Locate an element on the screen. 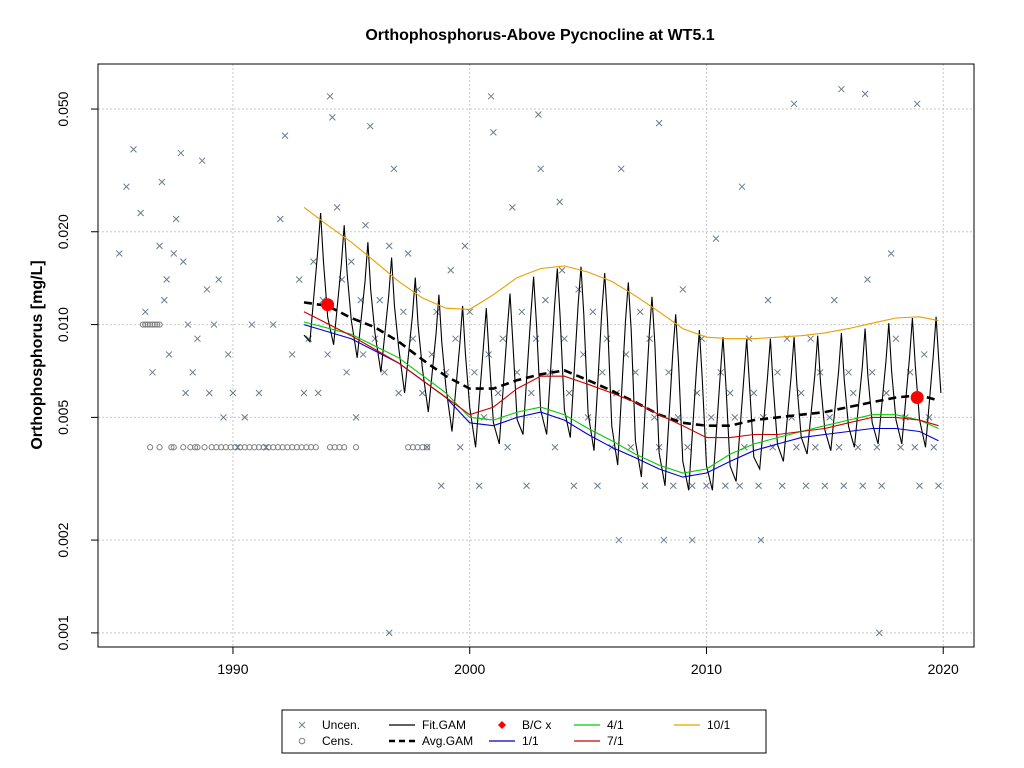  bc-points is located at coordinates (622, 351).